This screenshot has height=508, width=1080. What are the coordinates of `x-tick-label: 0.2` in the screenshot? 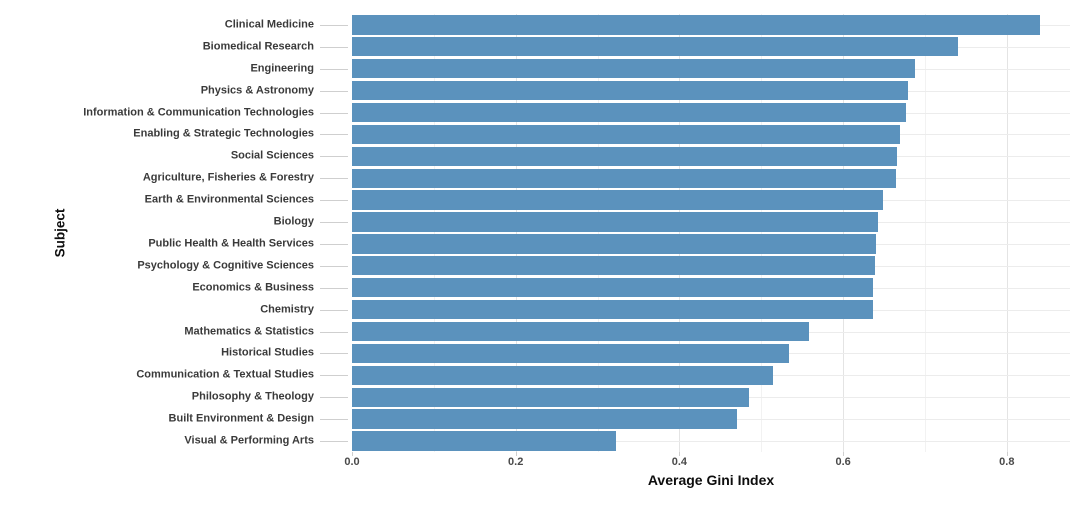 It's located at (516, 462).